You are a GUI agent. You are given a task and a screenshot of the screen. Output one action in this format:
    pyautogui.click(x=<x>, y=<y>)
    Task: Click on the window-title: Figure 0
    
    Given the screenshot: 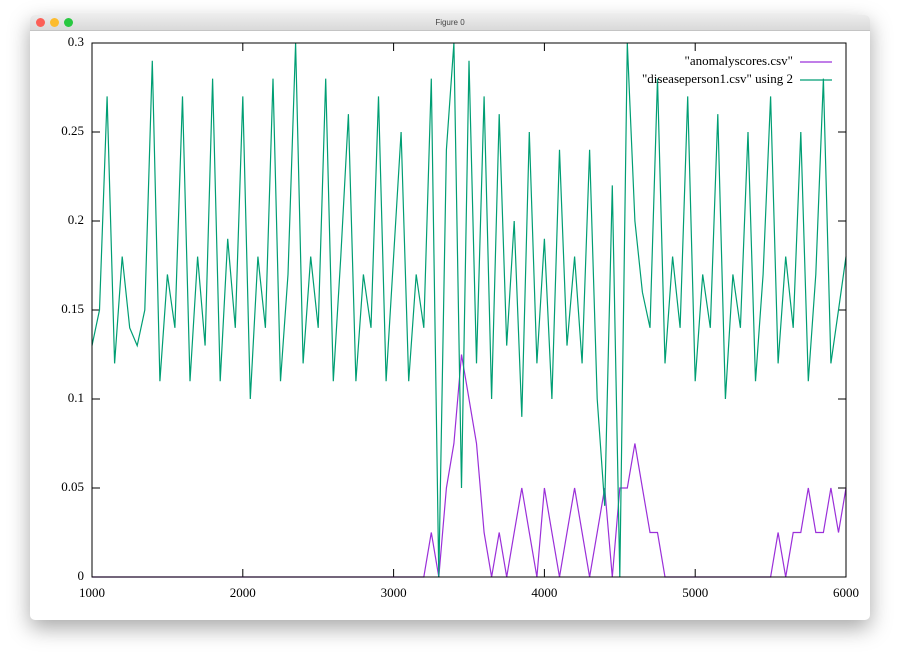 What is the action you would take?
    pyautogui.click(x=450, y=22)
    